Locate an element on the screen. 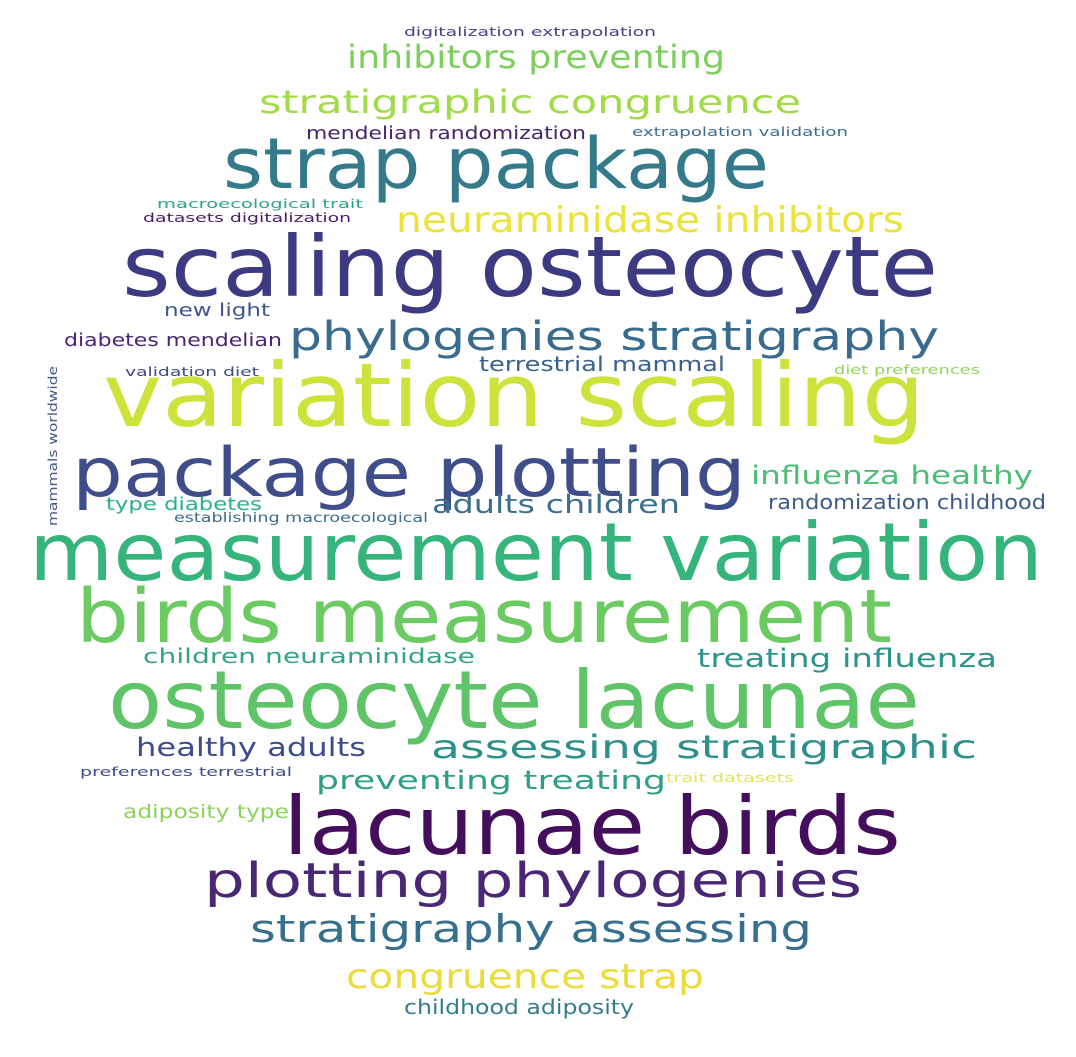 The image size is (1076, 1057). word-cloud-phrase: childhood adiposity is located at coordinates (519, 1007).